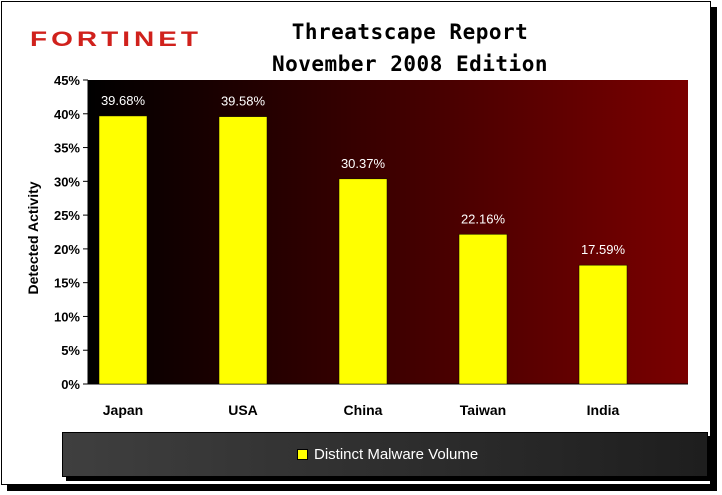 The width and height of the screenshot is (722, 495). Describe the element at coordinates (67, 148) in the screenshot. I see `y-tick-label: 35%` at that location.